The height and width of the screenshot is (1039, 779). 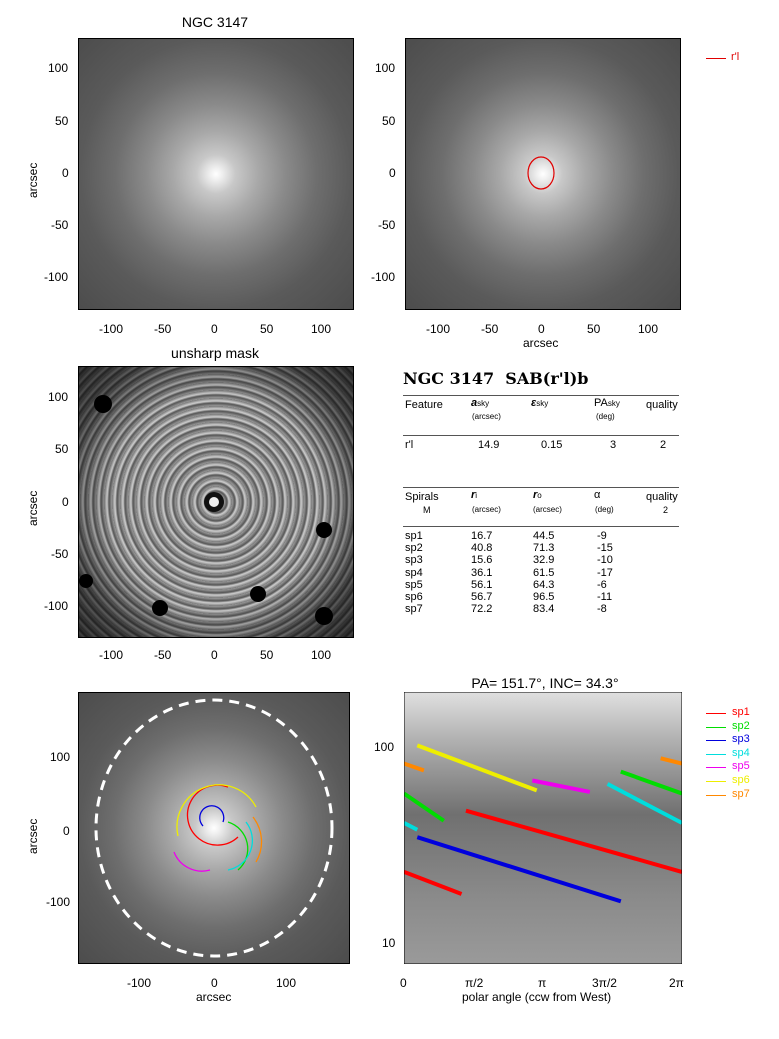 What do you see at coordinates (482, 609) in the screenshot?
I see `spiral-ri-cell: 72.2` at bounding box center [482, 609].